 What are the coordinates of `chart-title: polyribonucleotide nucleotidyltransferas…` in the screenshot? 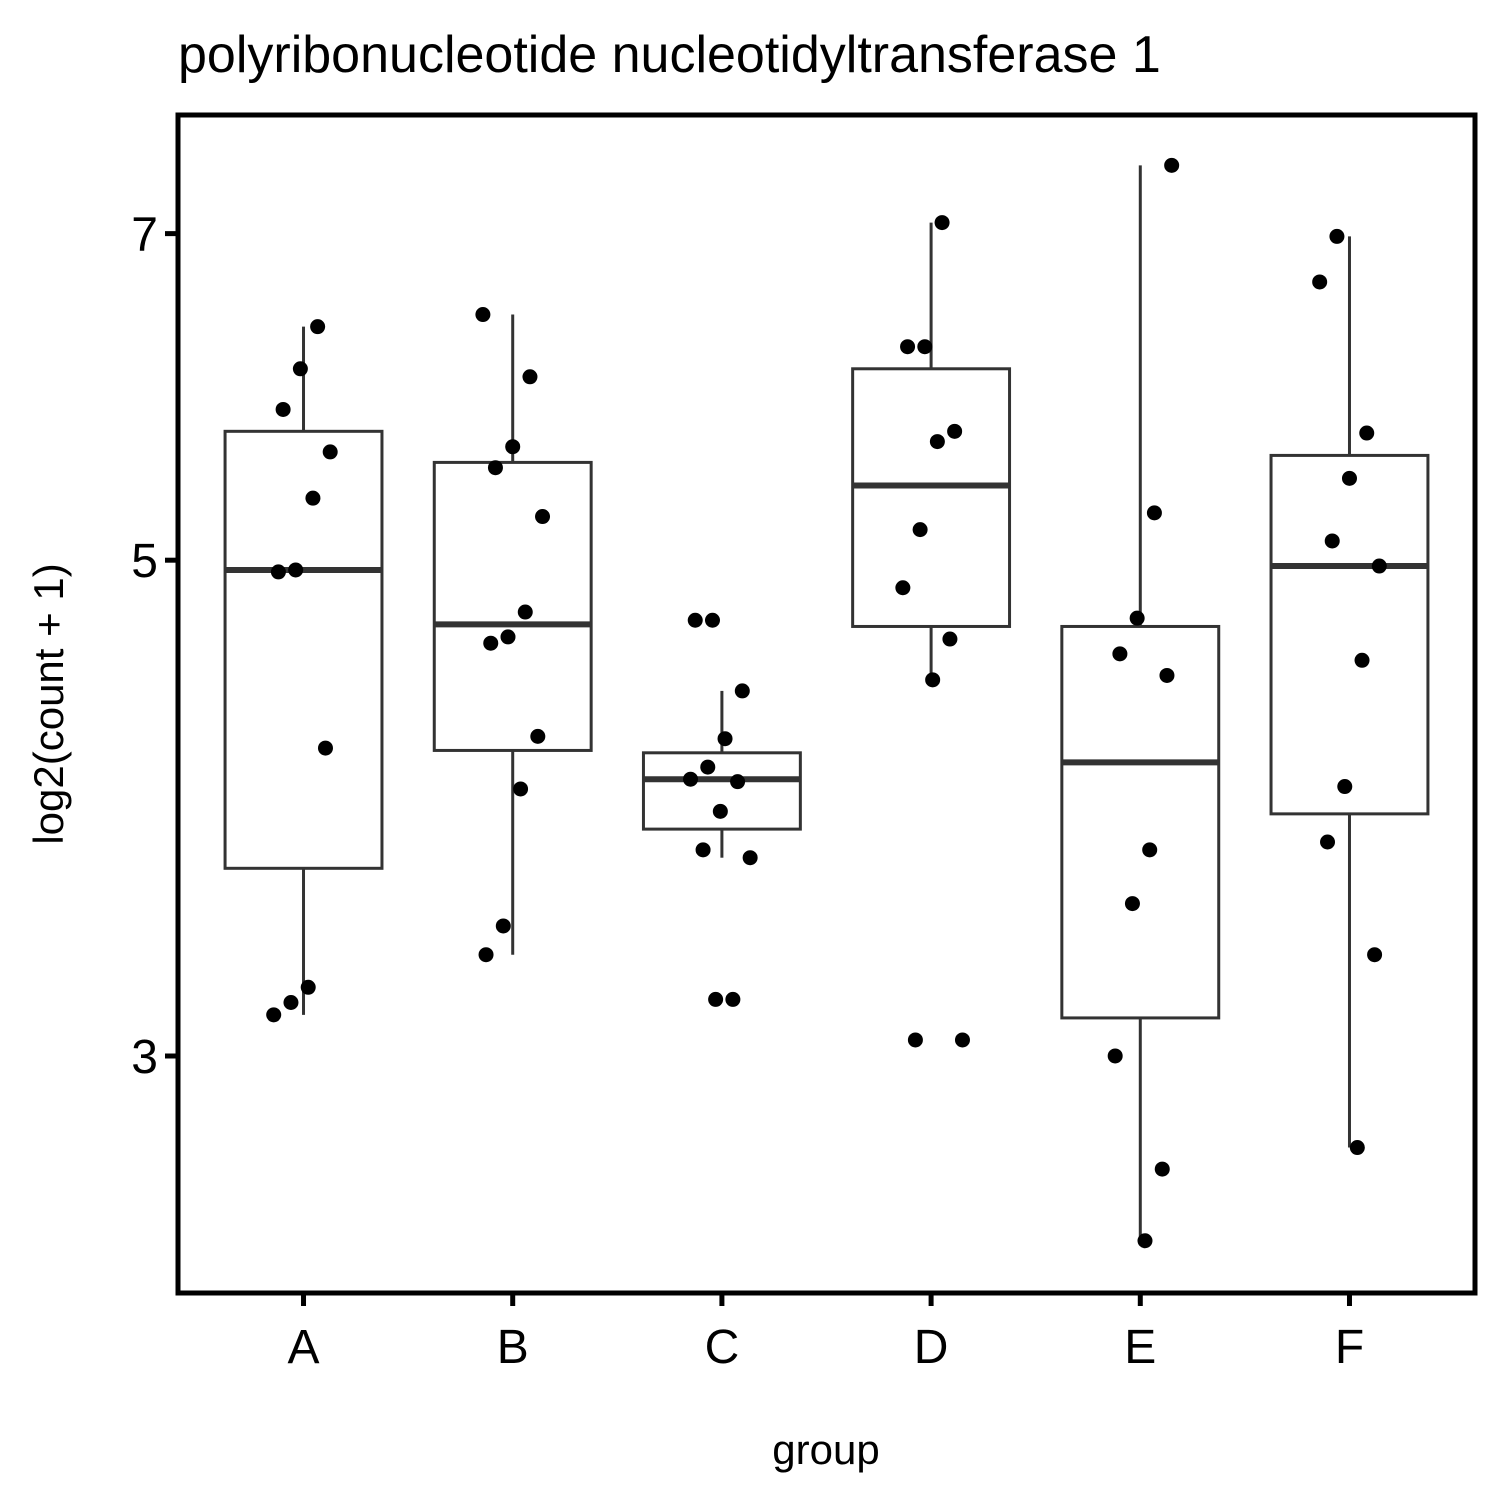 It's located at (669, 55).